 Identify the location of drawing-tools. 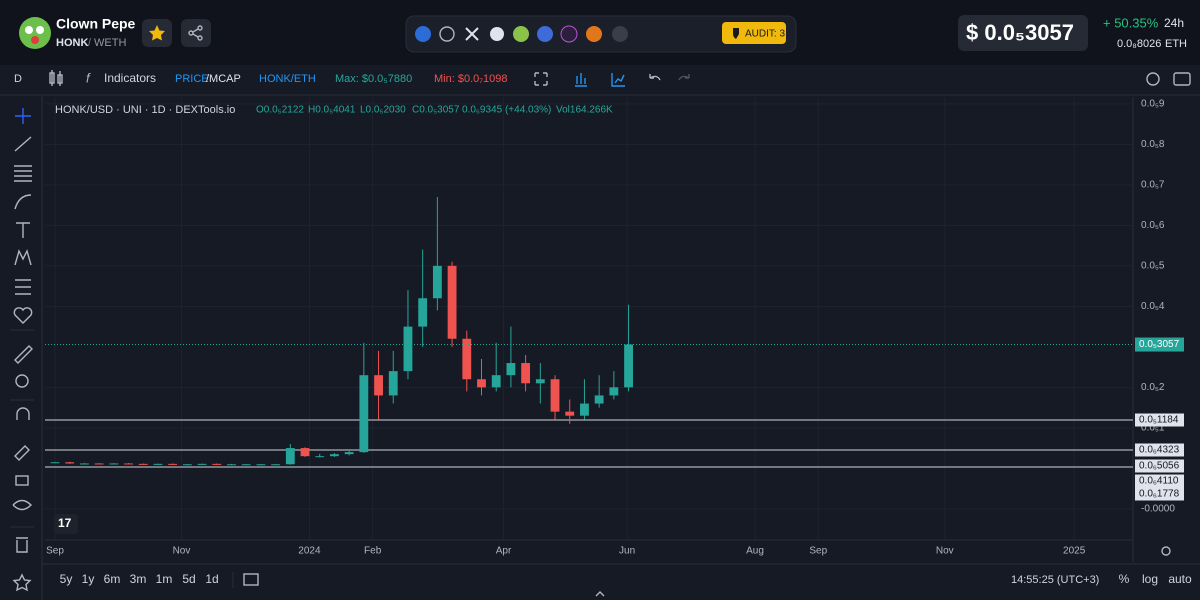
(22, 350).